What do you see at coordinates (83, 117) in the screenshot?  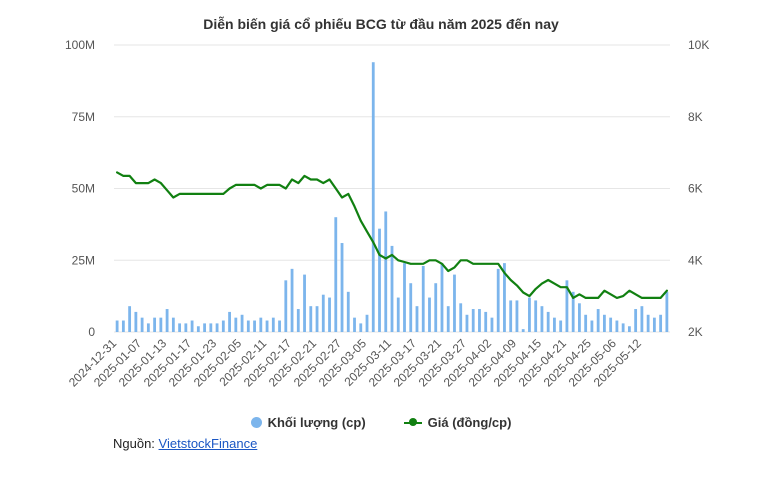 I see `y-left-tick-label: 75M` at bounding box center [83, 117].